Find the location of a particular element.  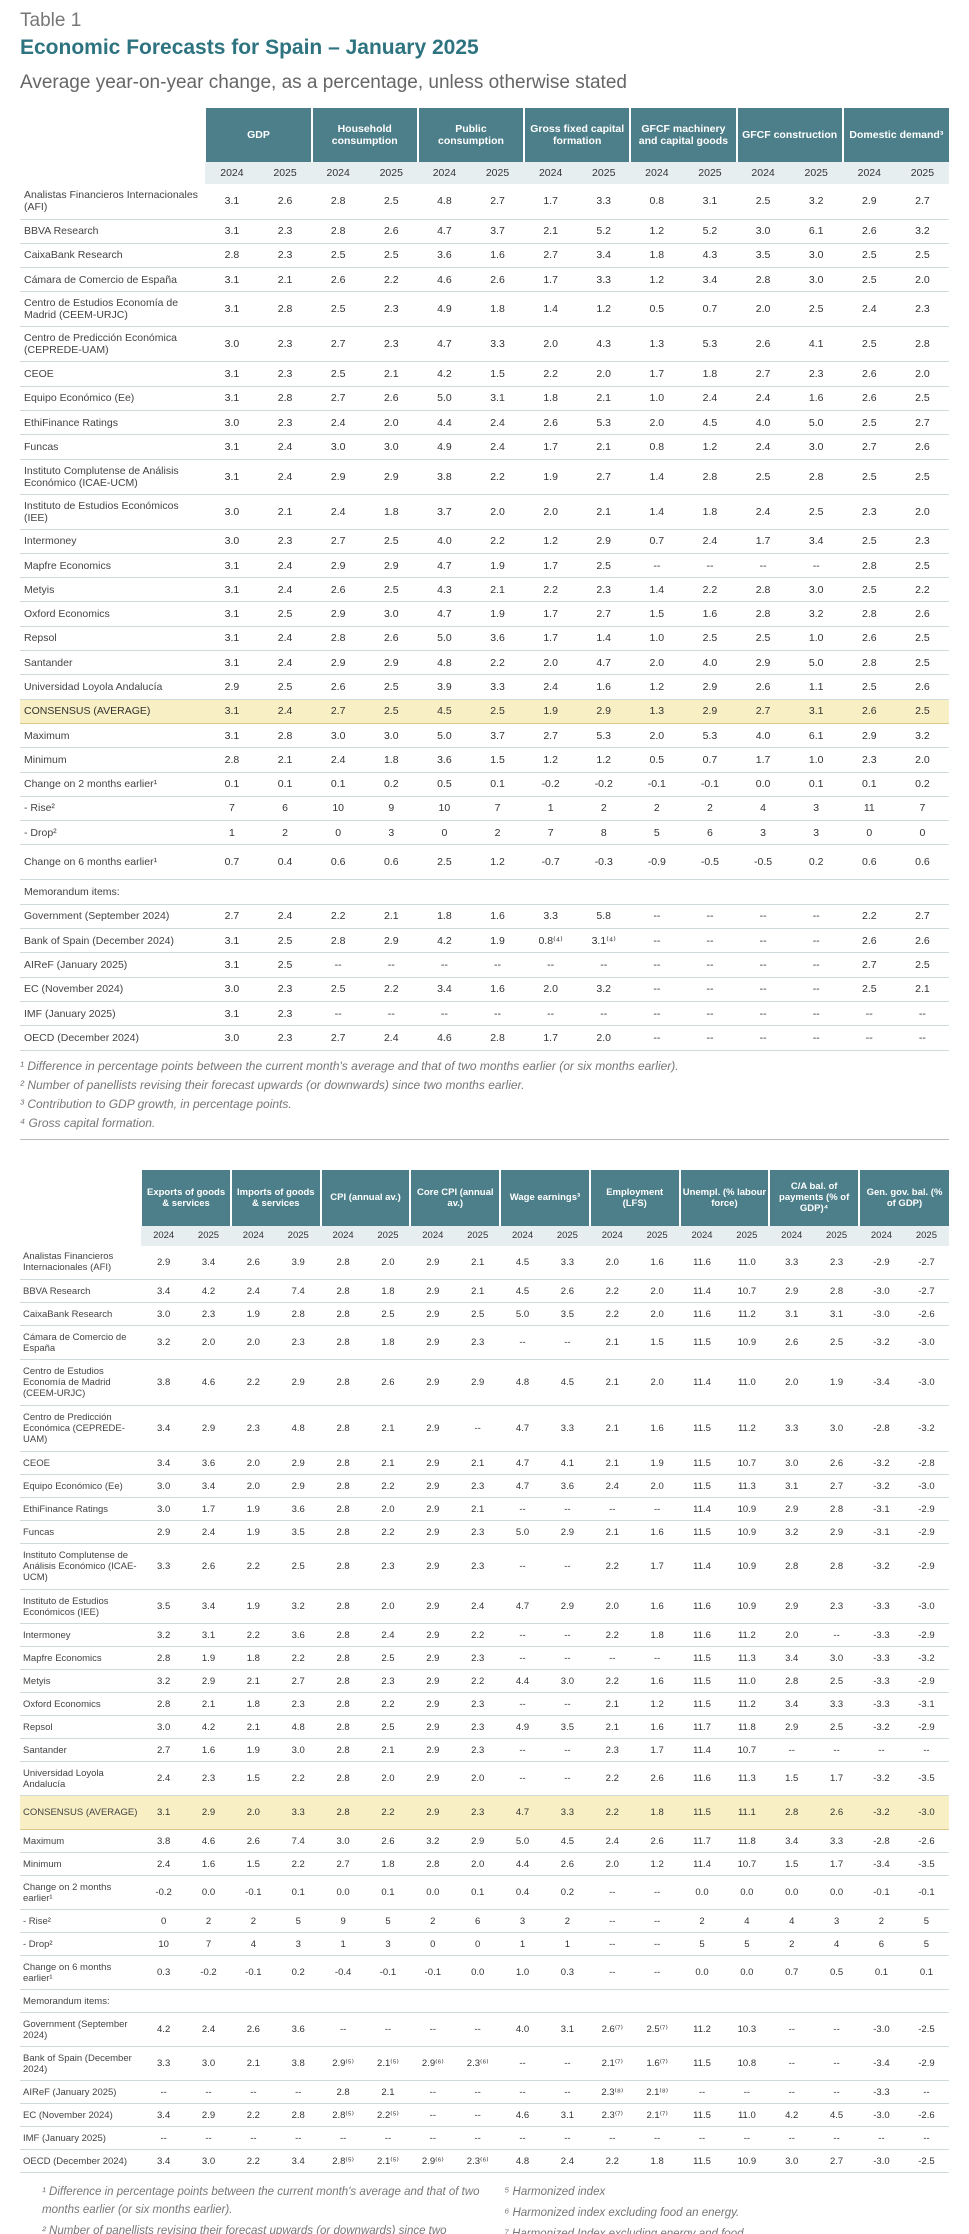

table-cell: 2.7 is located at coordinates (551, 256).